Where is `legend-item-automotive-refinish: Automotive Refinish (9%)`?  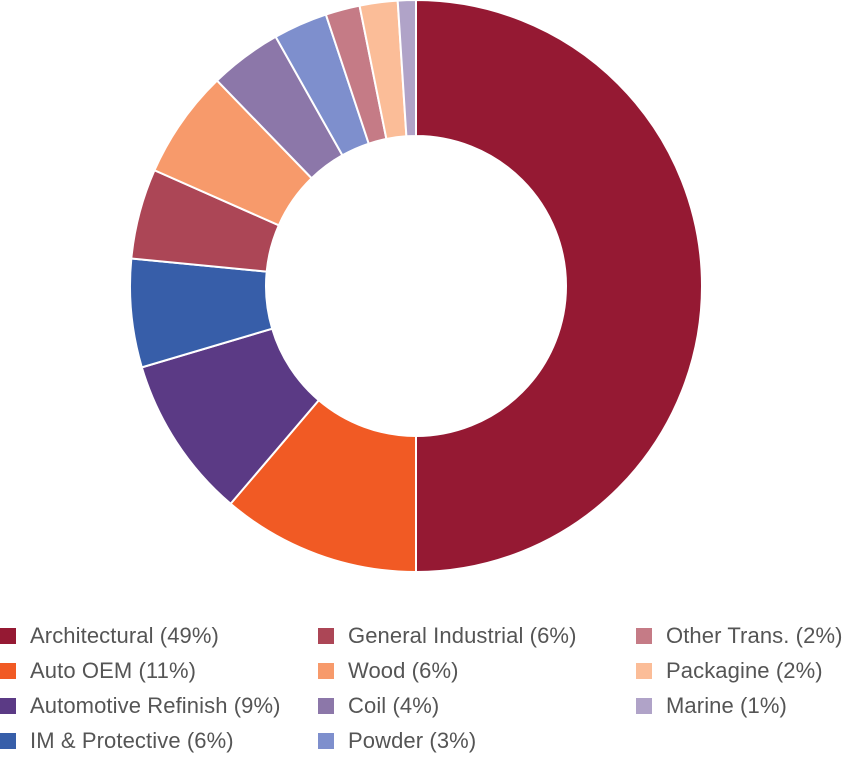 legend-item-automotive-refinish: Automotive Refinish (9%) is located at coordinates (140, 706).